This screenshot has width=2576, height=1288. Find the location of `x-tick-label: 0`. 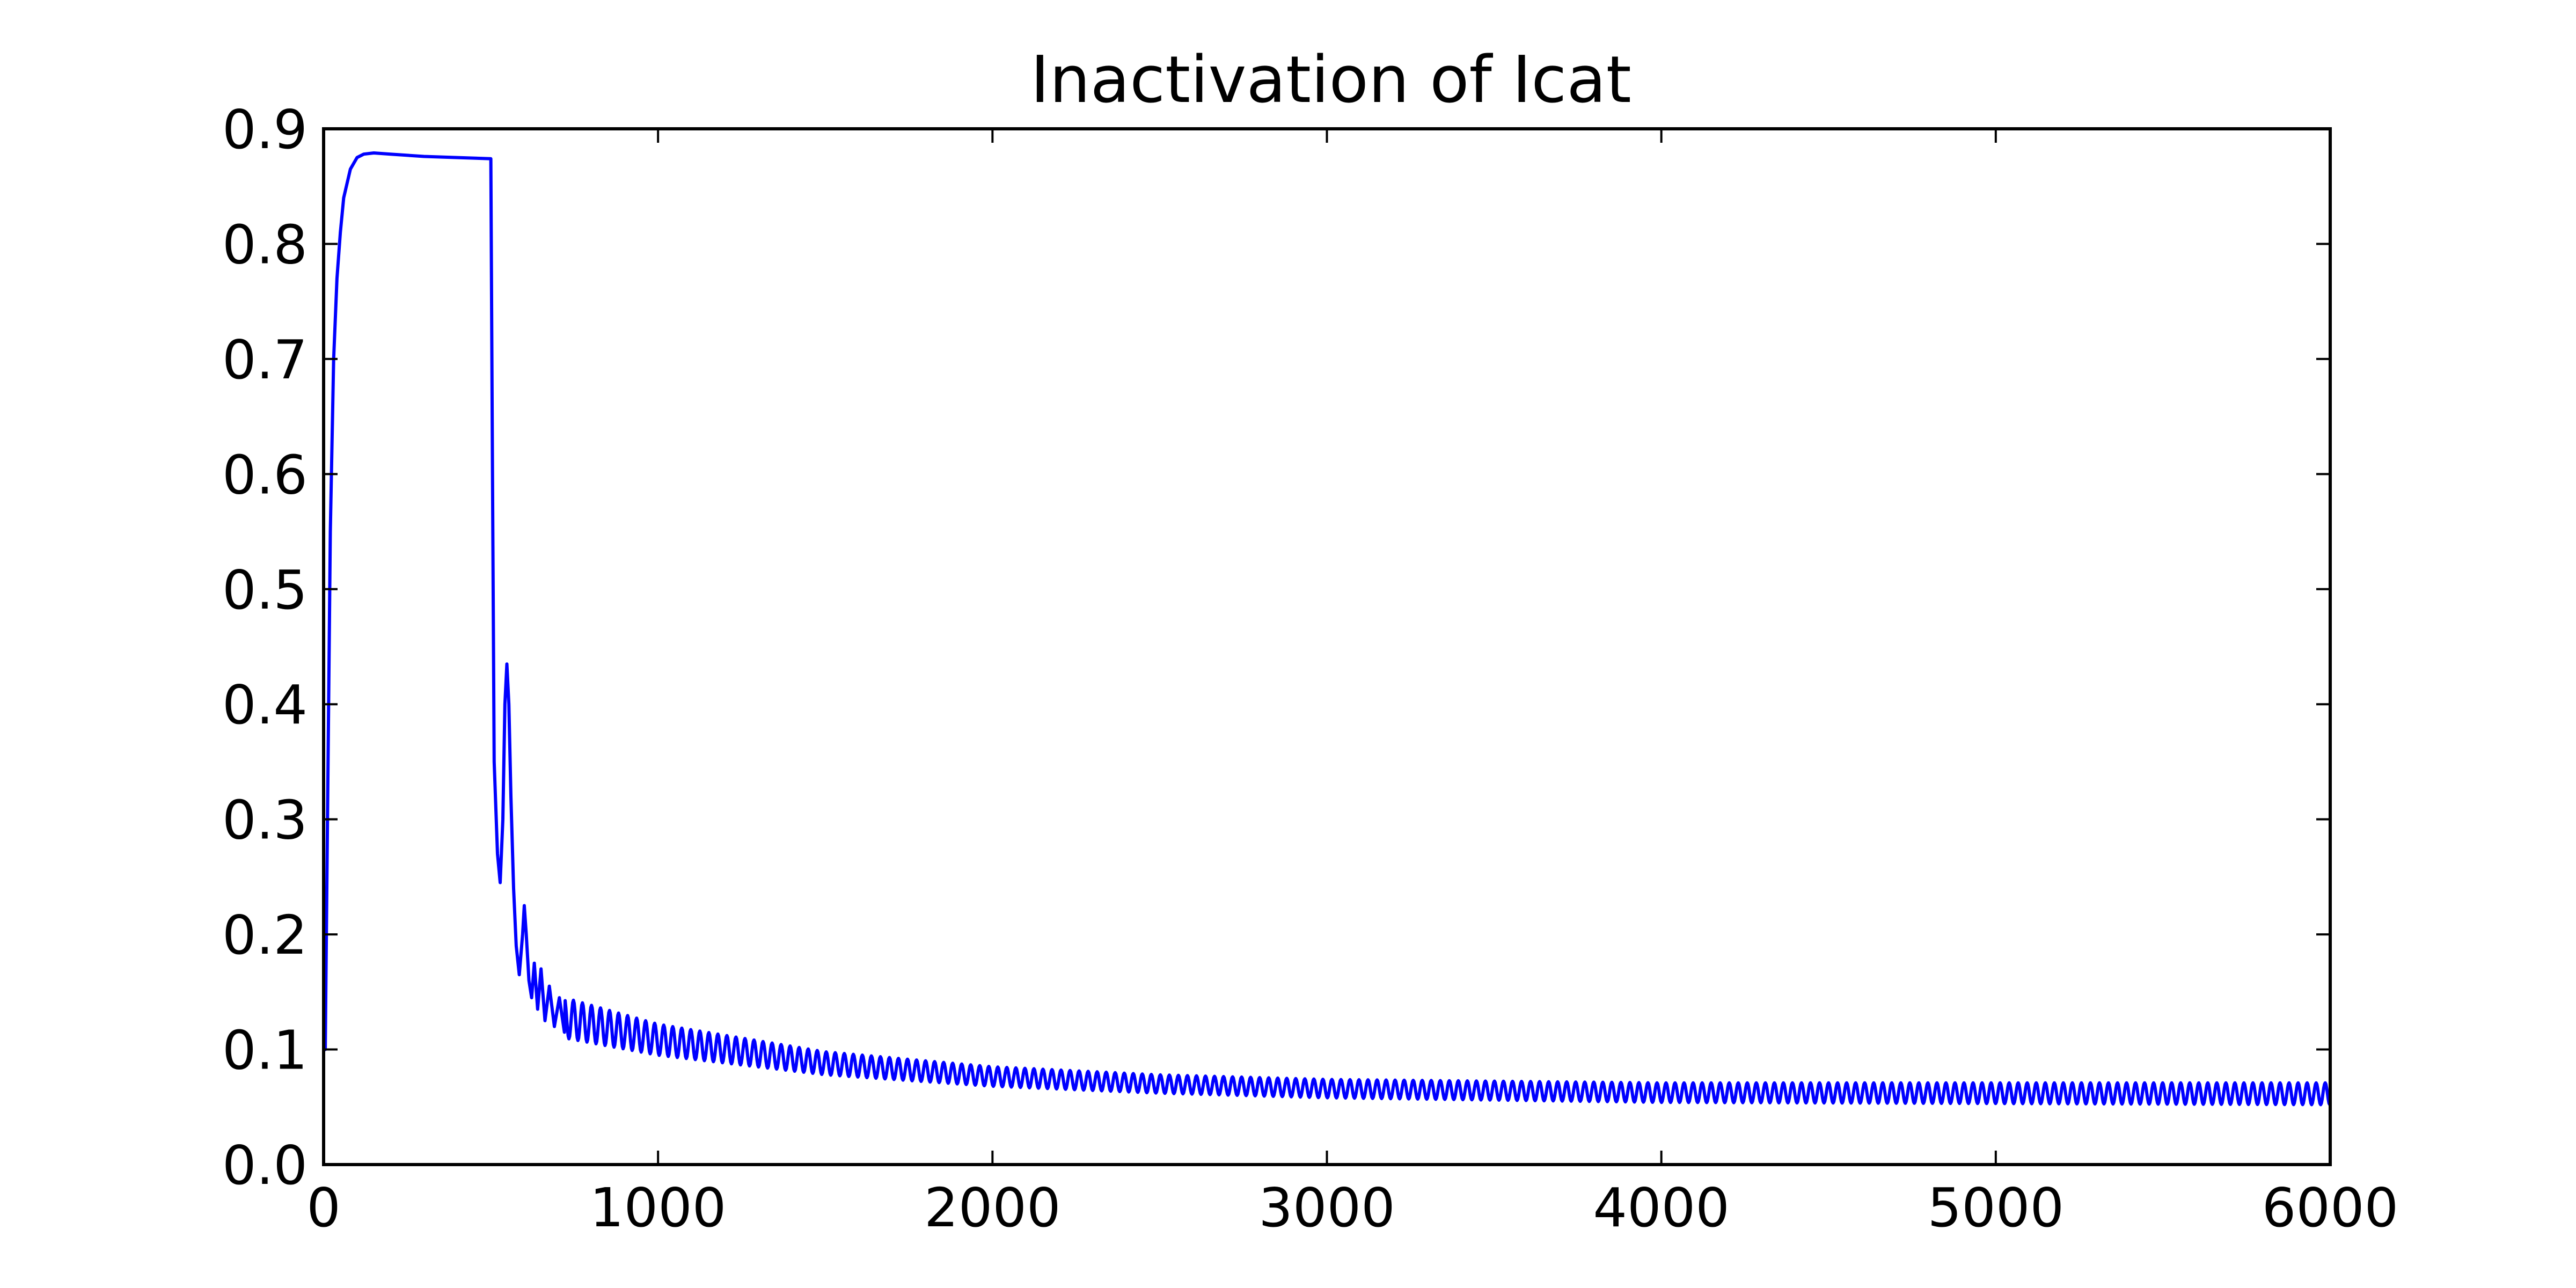

x-tick-label: 0 is located at coordinates (323, 1207).